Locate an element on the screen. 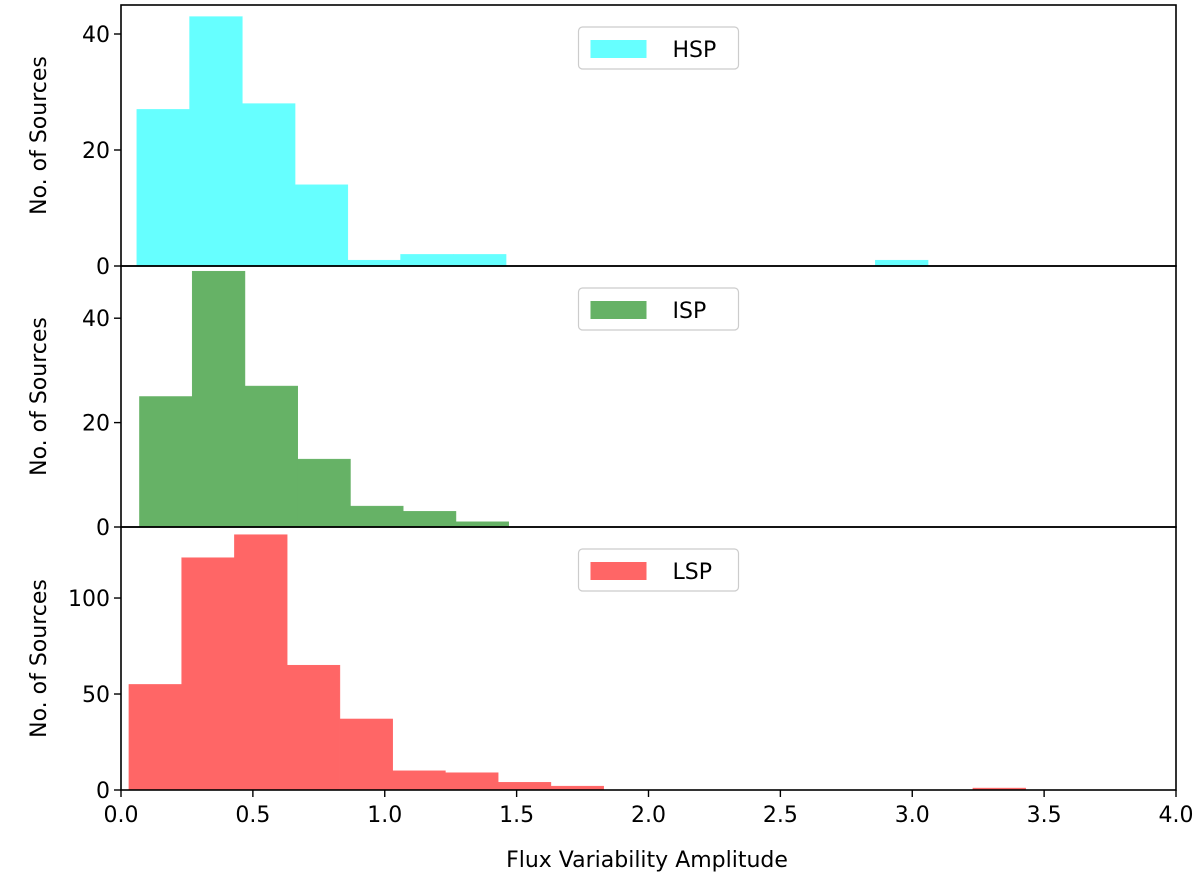  panel-lsp-ytick-label-2: 100 is located at coordinates (89, 599).